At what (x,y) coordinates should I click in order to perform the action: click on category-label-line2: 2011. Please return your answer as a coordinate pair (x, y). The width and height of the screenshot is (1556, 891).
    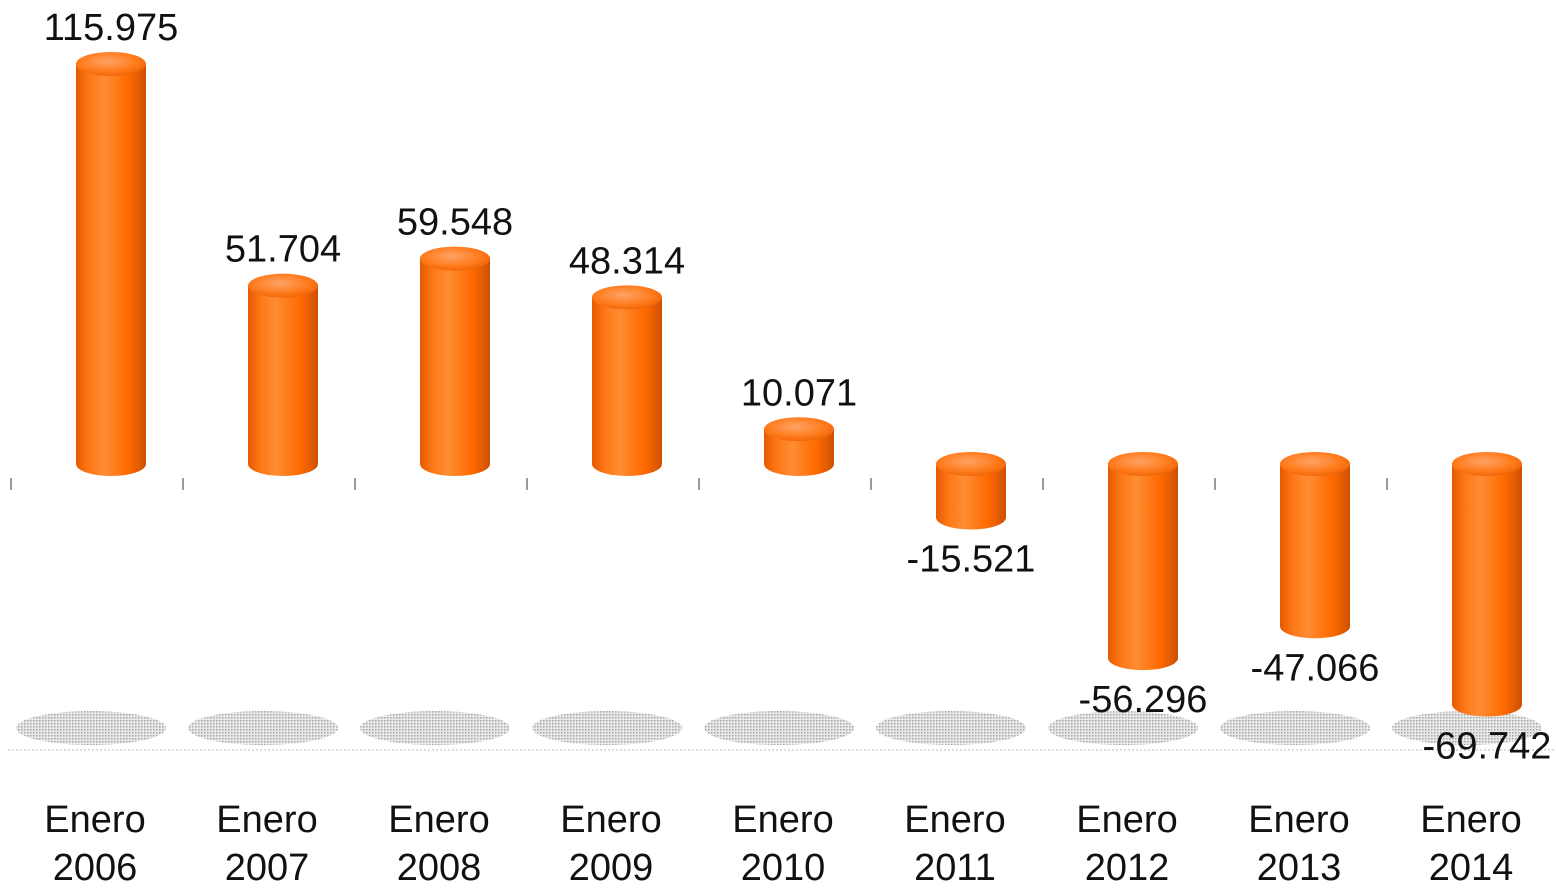
    Looking at the image, I should click on (955, 866).